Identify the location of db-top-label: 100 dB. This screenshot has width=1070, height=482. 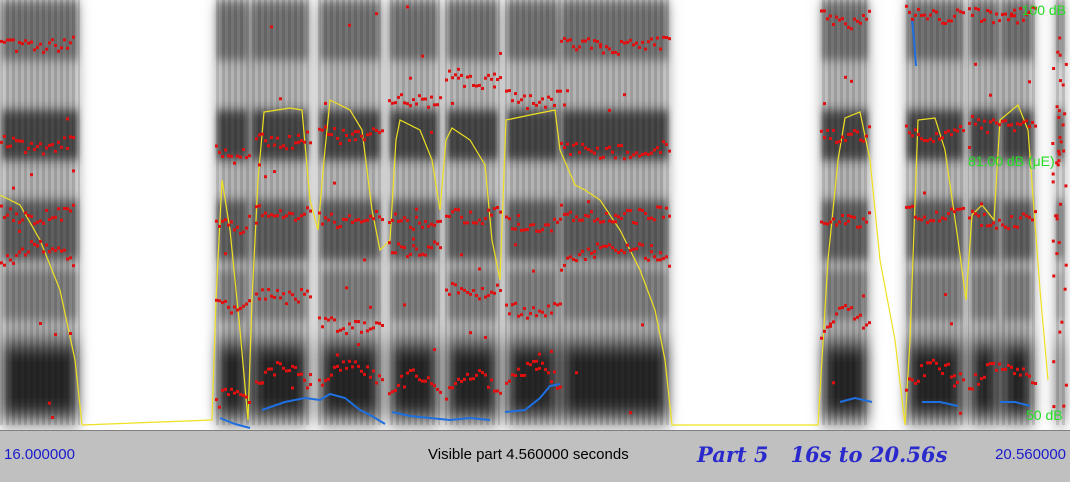
(1043, 10).